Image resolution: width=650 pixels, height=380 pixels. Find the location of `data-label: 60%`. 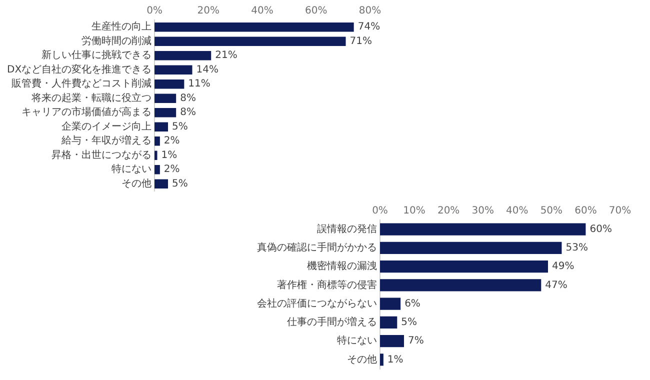

data-label: 60% is located at coordinates (601, 229).